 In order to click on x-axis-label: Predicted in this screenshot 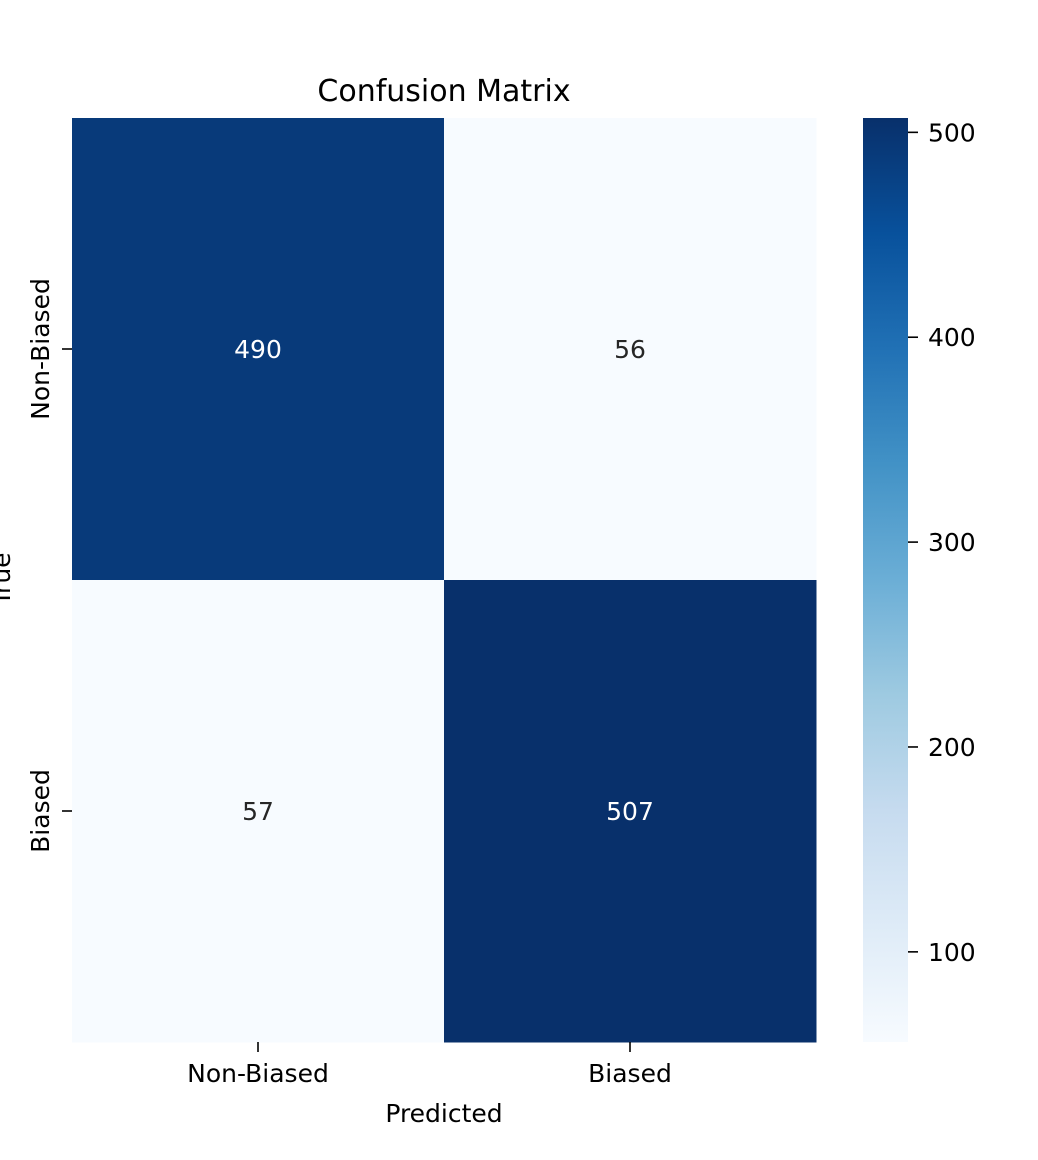, I will do `click(443, 1113)`.